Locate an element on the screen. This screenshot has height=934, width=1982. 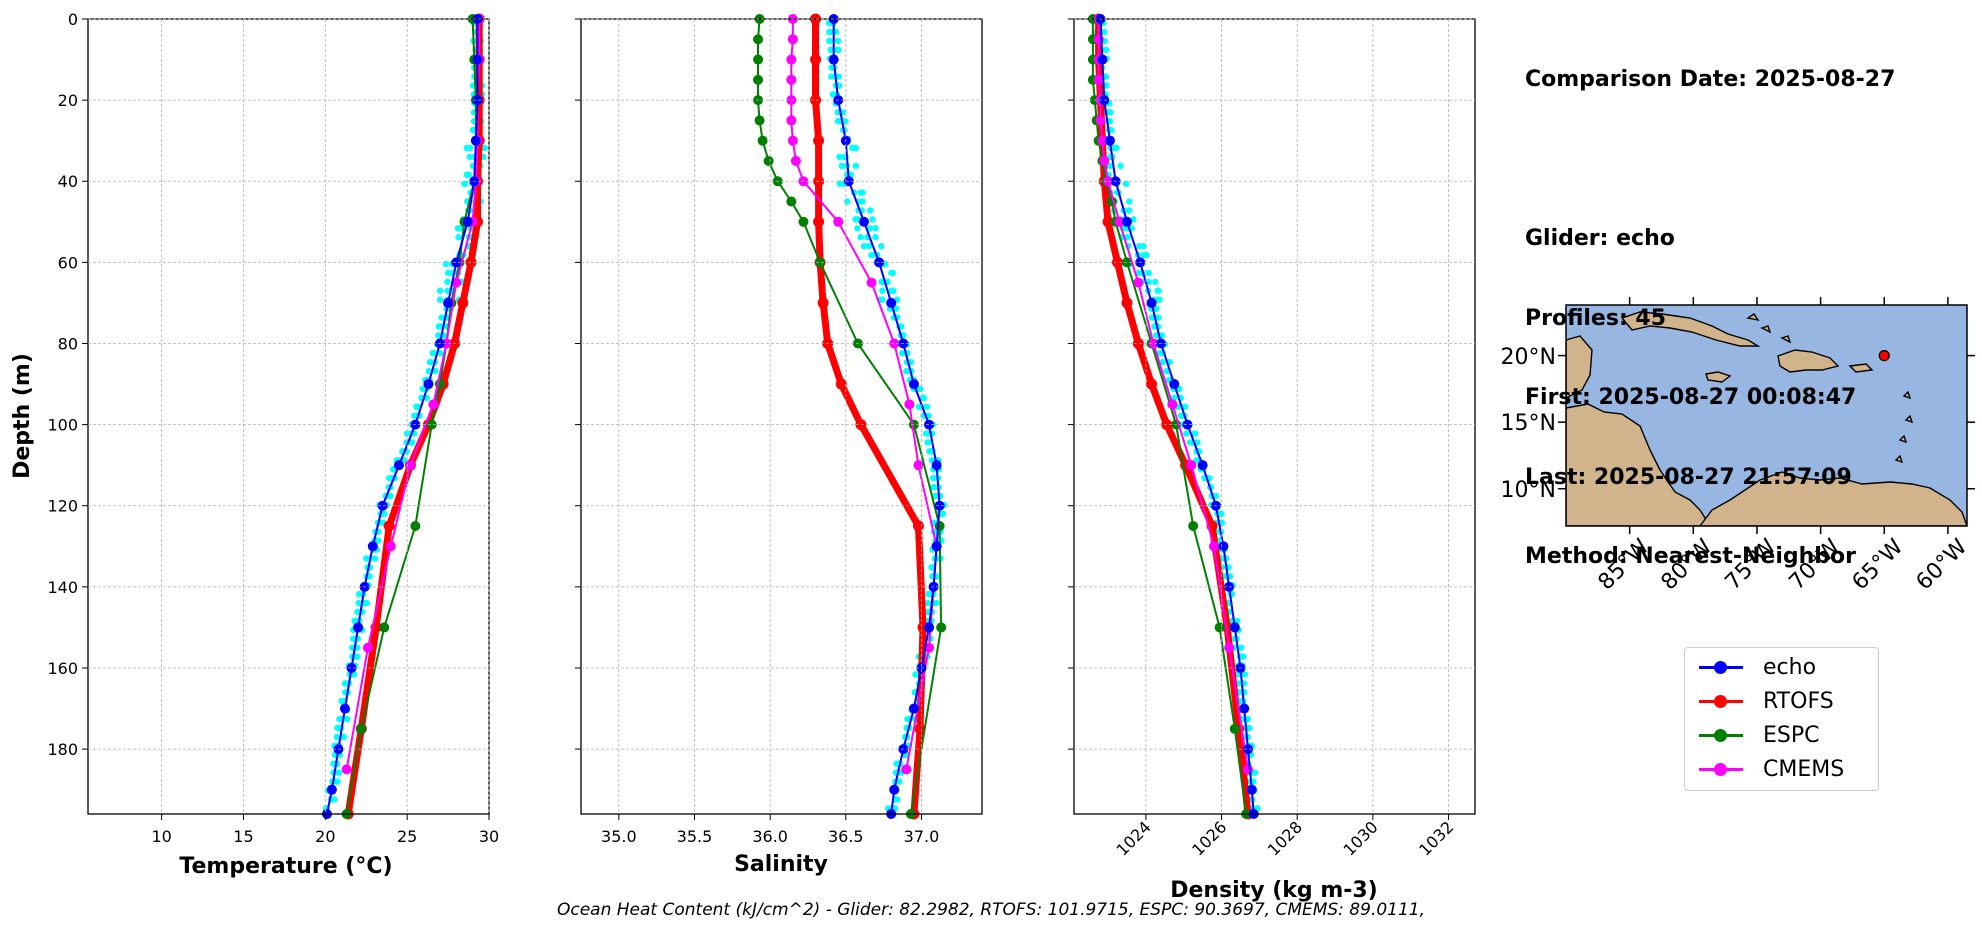
map-land-jamaica is located at coordinates (1718, 377).